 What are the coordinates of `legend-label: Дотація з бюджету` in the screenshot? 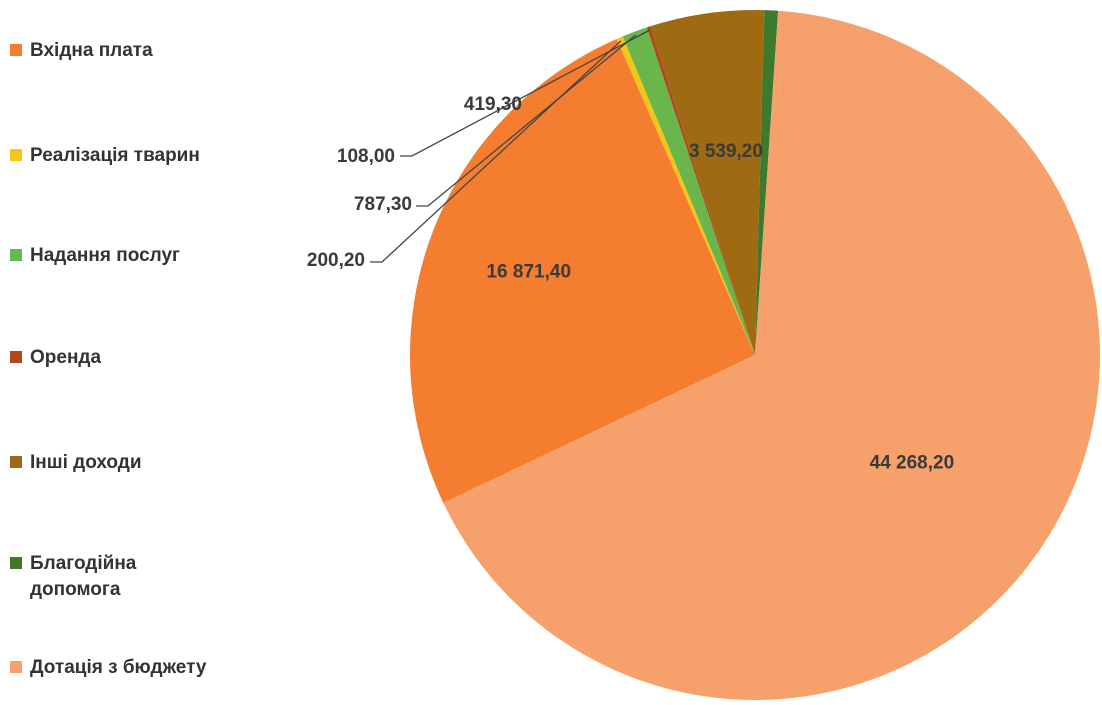 It's located at (118, 667).